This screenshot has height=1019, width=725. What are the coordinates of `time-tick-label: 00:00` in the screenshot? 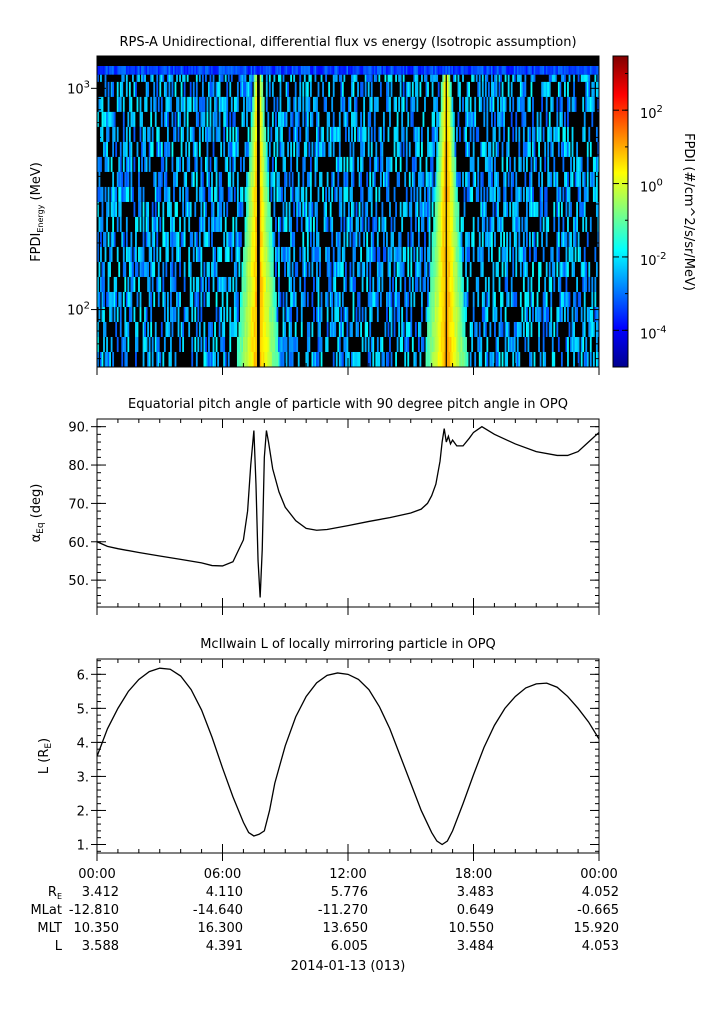 It's located at (96, 874).